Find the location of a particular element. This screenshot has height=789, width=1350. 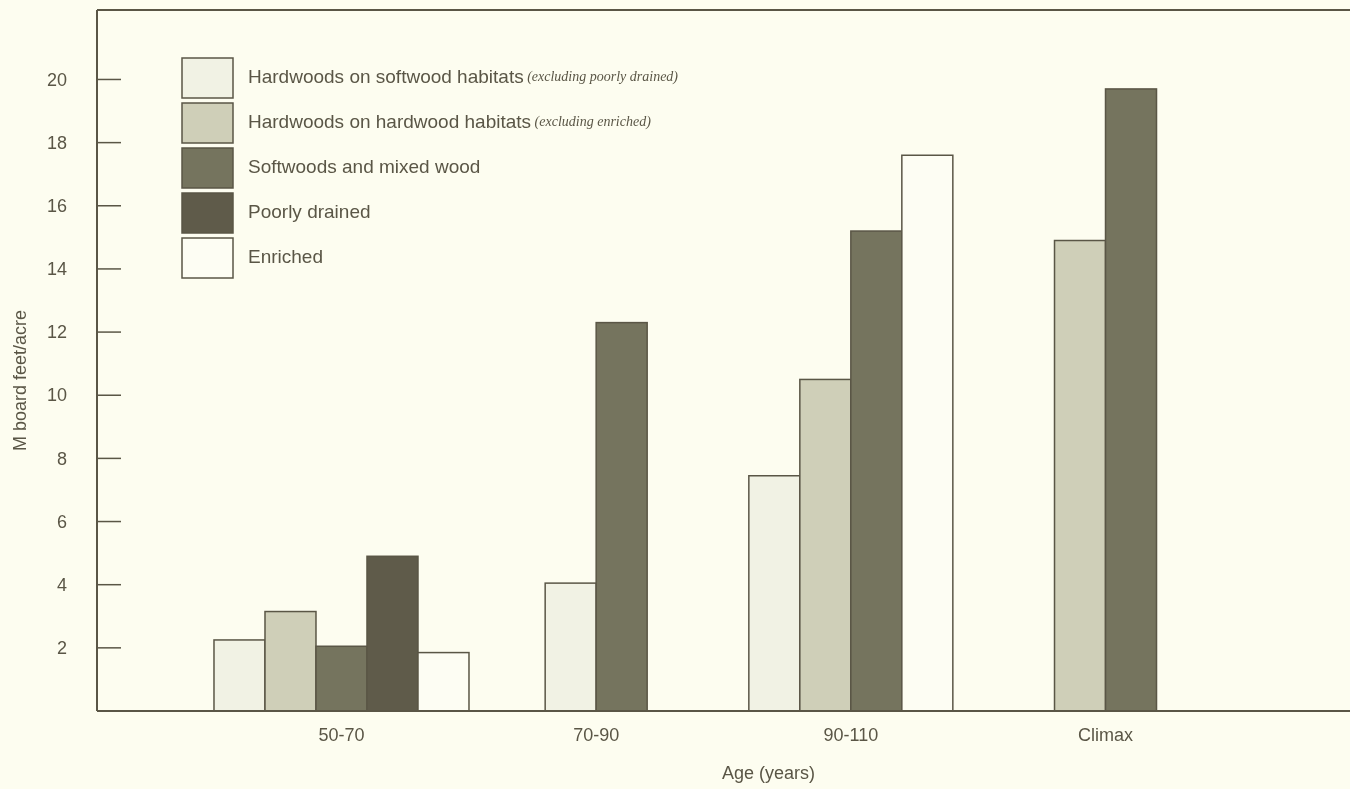

y-tick-label: 12 is located at coordinates (56, 332).